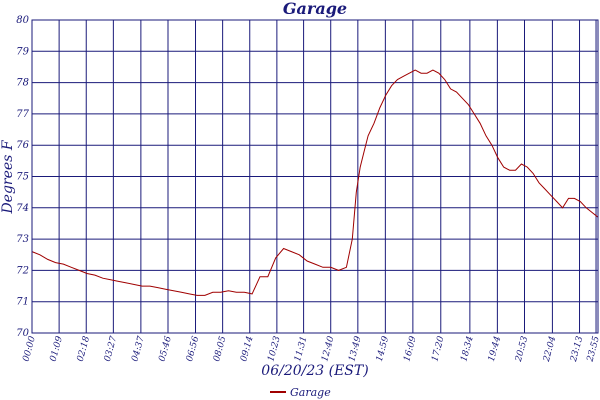 Image resolution: width=600 pixels, height=400 pixels. Describe the element at coordinates (522, 349) in the screenshot. I see `x-tick-label: 20:53` at that location.